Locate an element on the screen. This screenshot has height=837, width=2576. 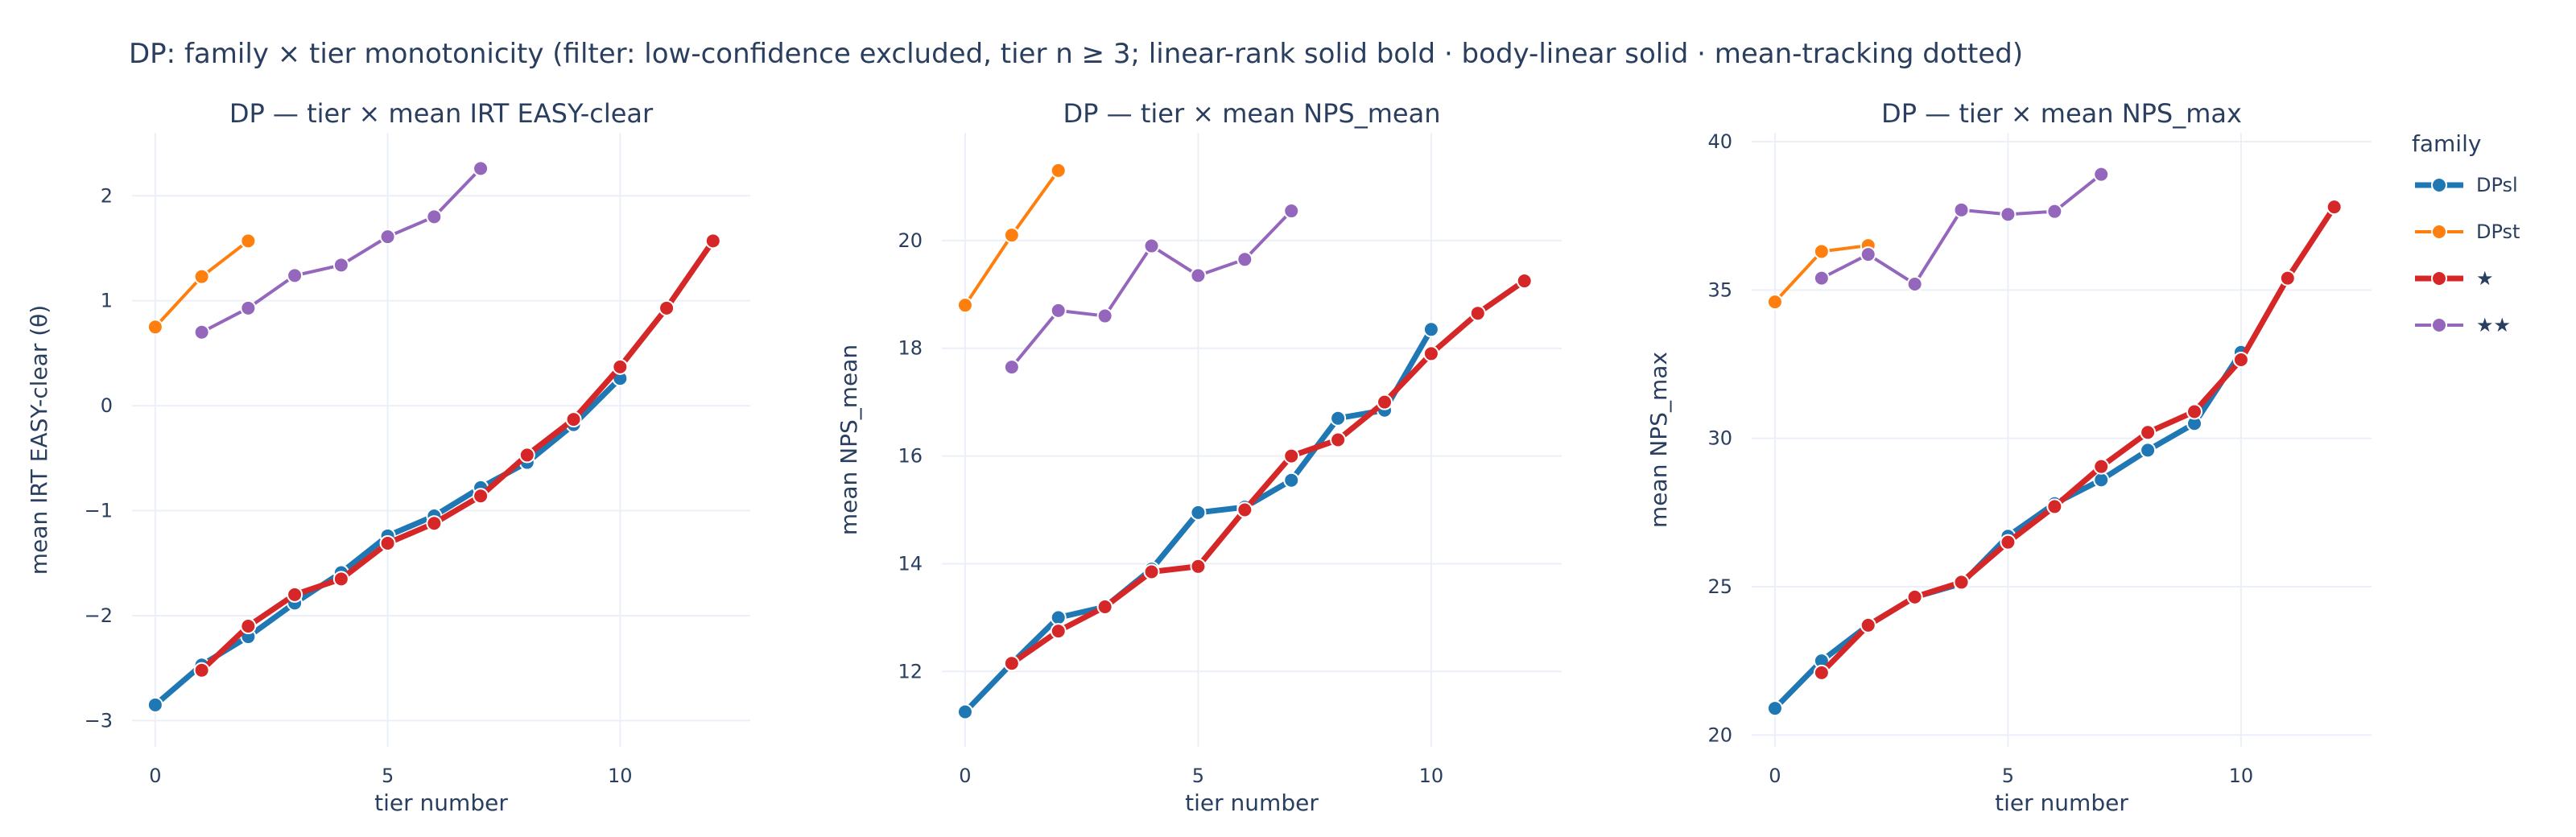
y-axis-label: mean NPS_max is located at coordinates (1658, 440).